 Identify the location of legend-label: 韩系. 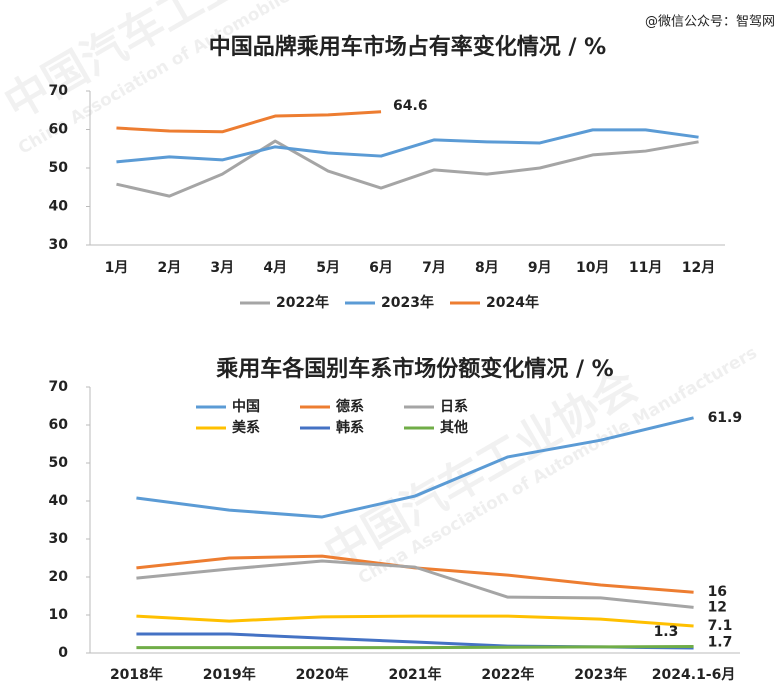
(350, 427).